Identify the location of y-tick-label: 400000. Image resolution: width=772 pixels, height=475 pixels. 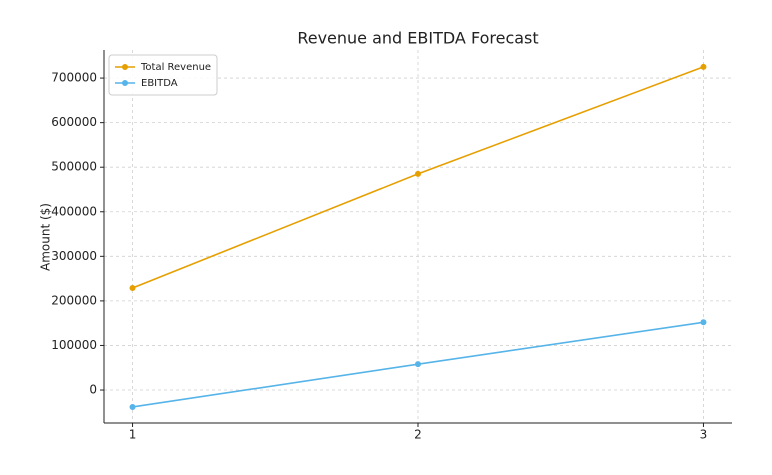
(74, 211).